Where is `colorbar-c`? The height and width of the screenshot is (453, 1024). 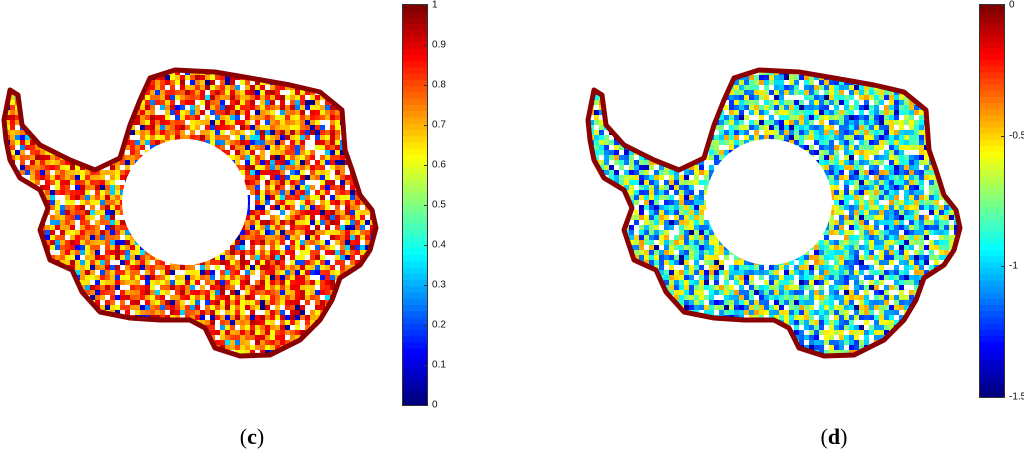 colorbar-c is located at coordinates (415, 205).